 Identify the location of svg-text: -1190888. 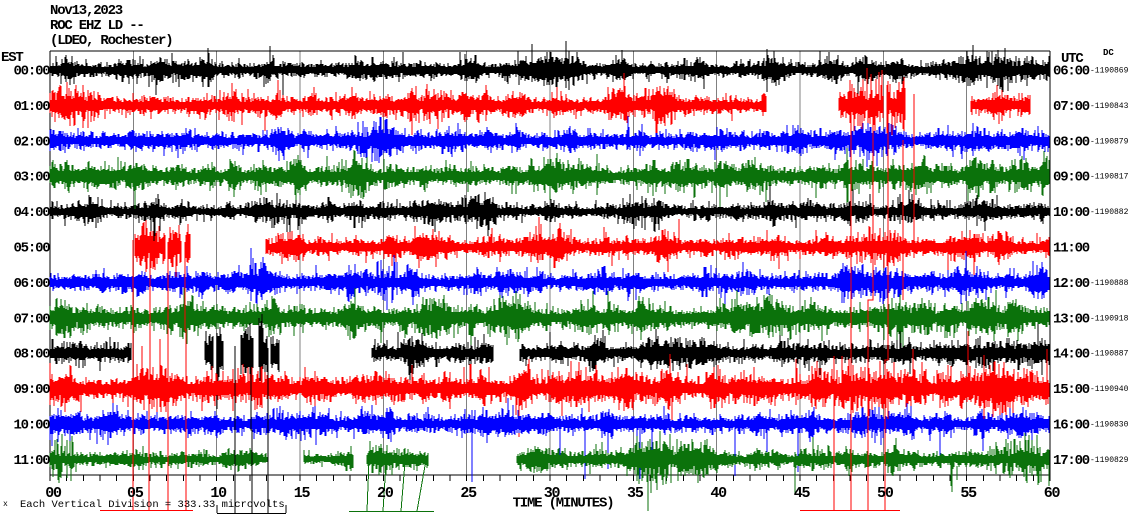
(1109, 283).